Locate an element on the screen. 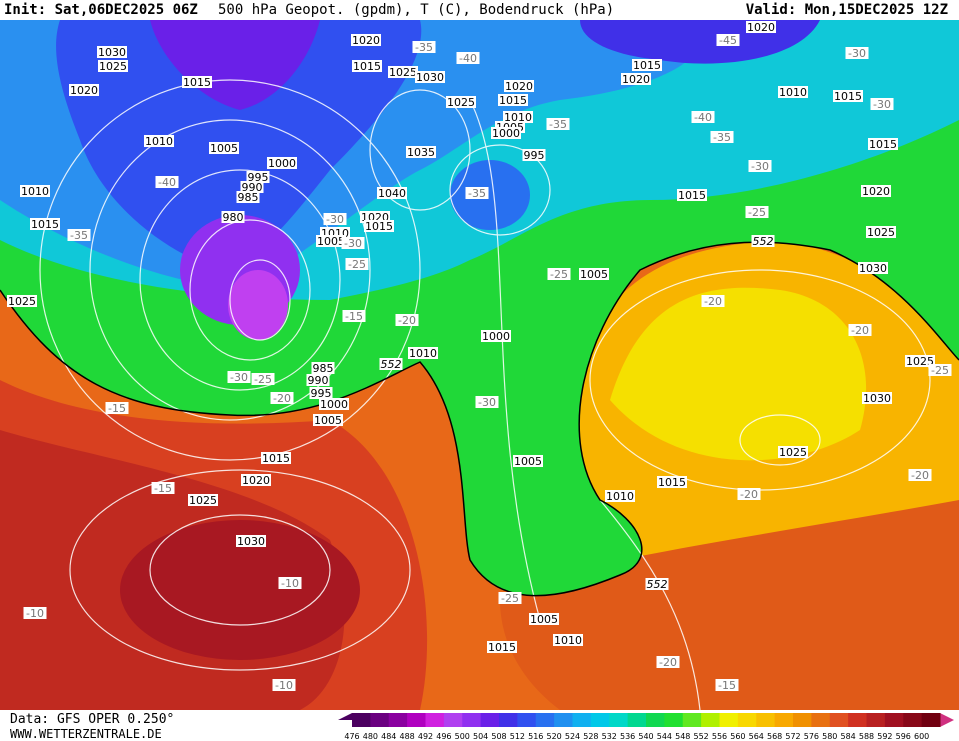 Image resolution: width=959 pixels, height=741 pixels. isobar-label: 1030 is located at coordinates (877, 398).